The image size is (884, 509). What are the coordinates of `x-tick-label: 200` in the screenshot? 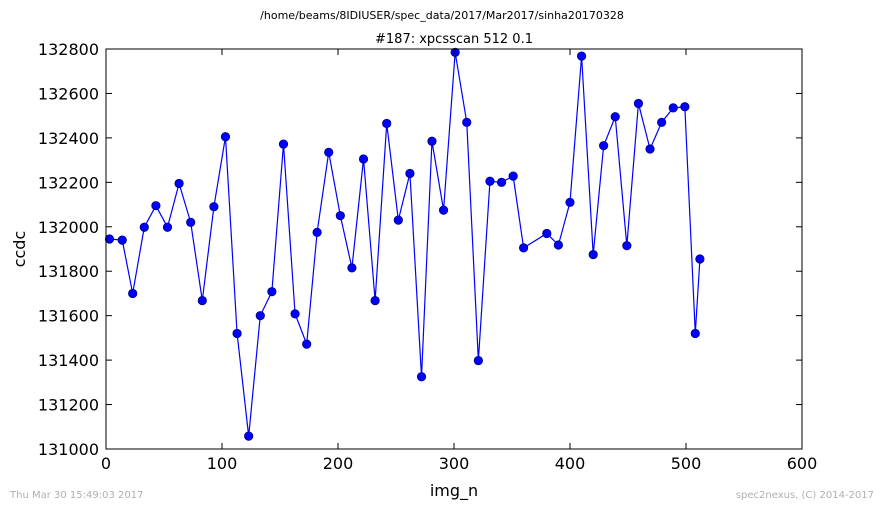 It's located at (338, 463).